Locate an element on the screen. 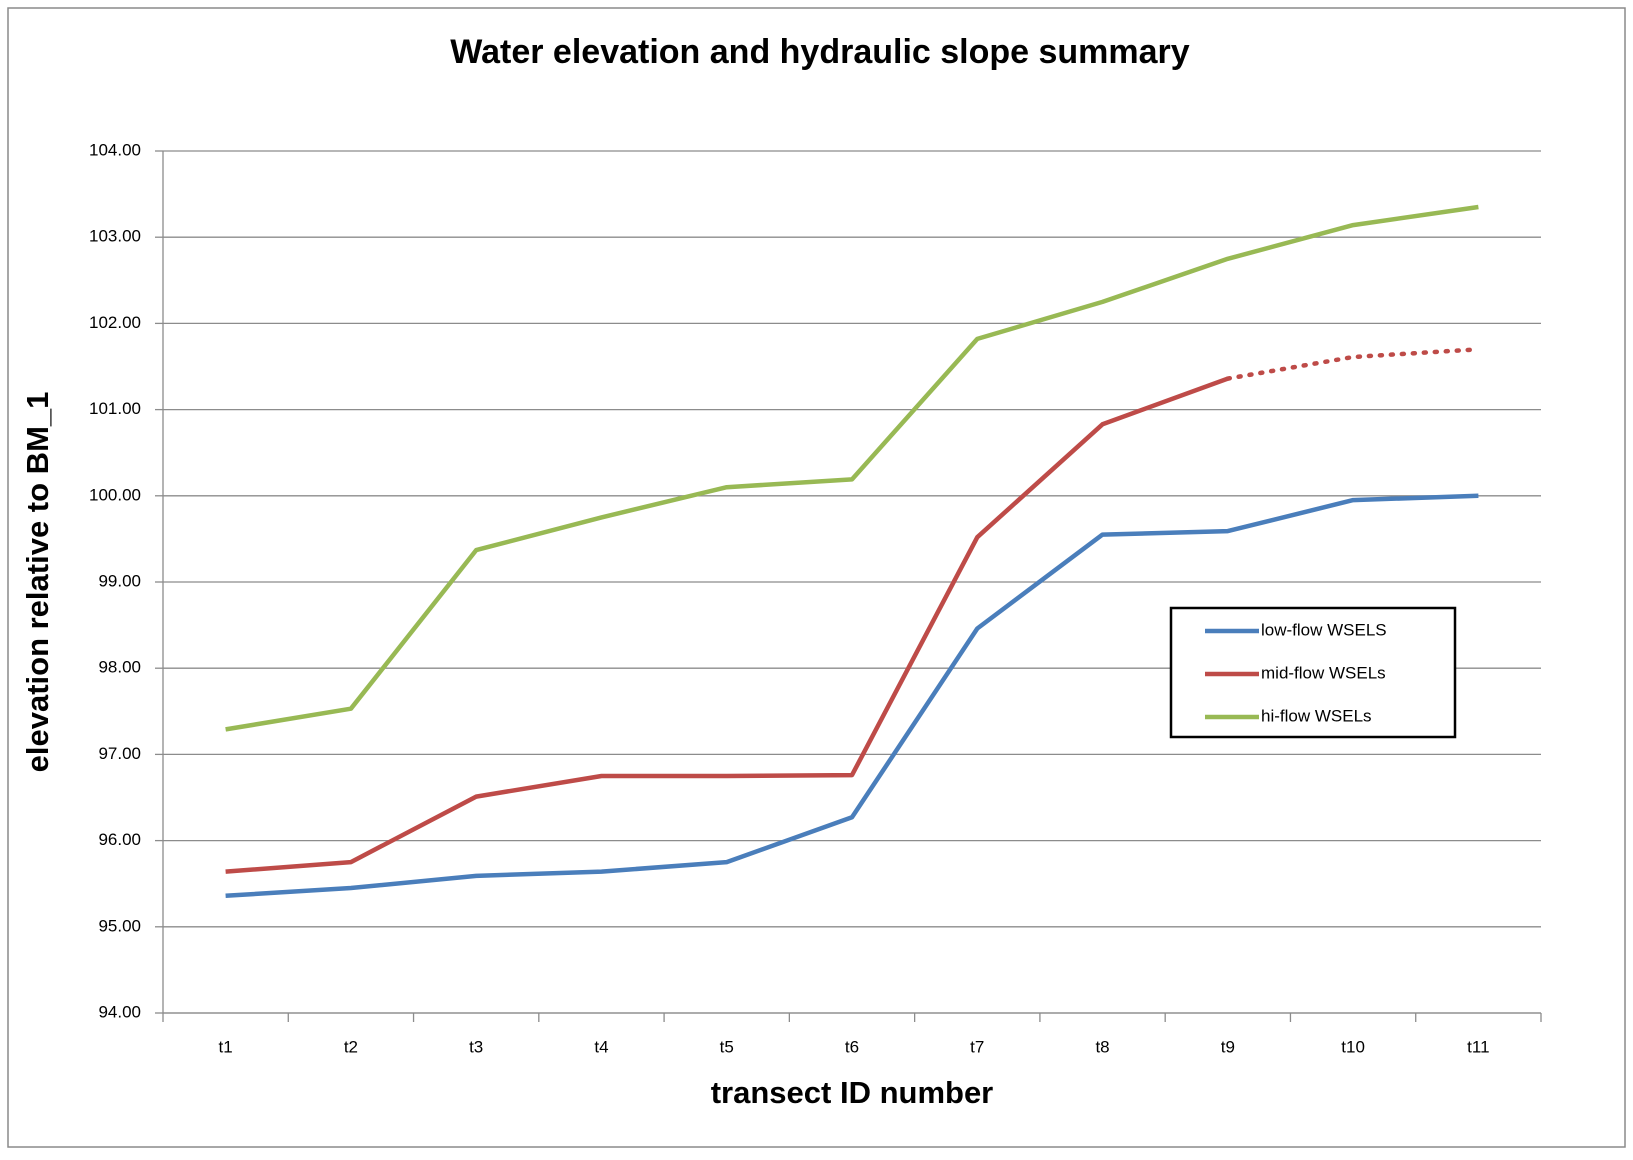 The width and height of the screenshot is (1633, 1160). x-tick-label: t4 is located at coordinates (601, 1046).